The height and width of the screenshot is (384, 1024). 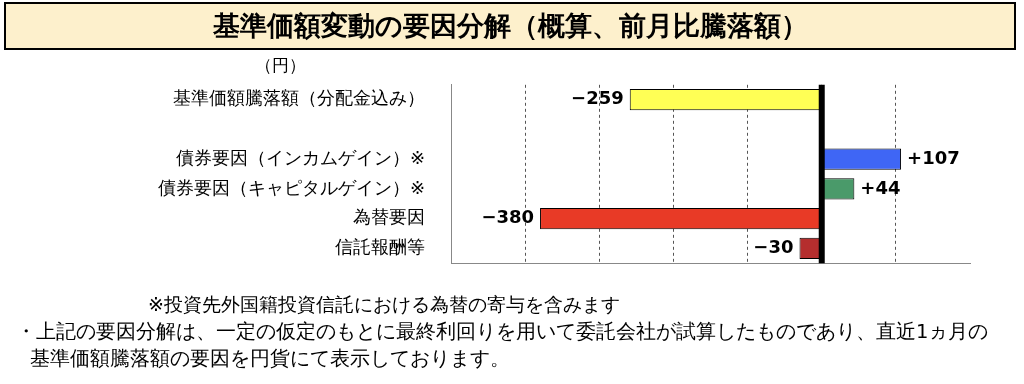 What do you see at coordinates (773, 247) in the screenshot?
I see `data-label: −30` at bounding box center [773, 247].